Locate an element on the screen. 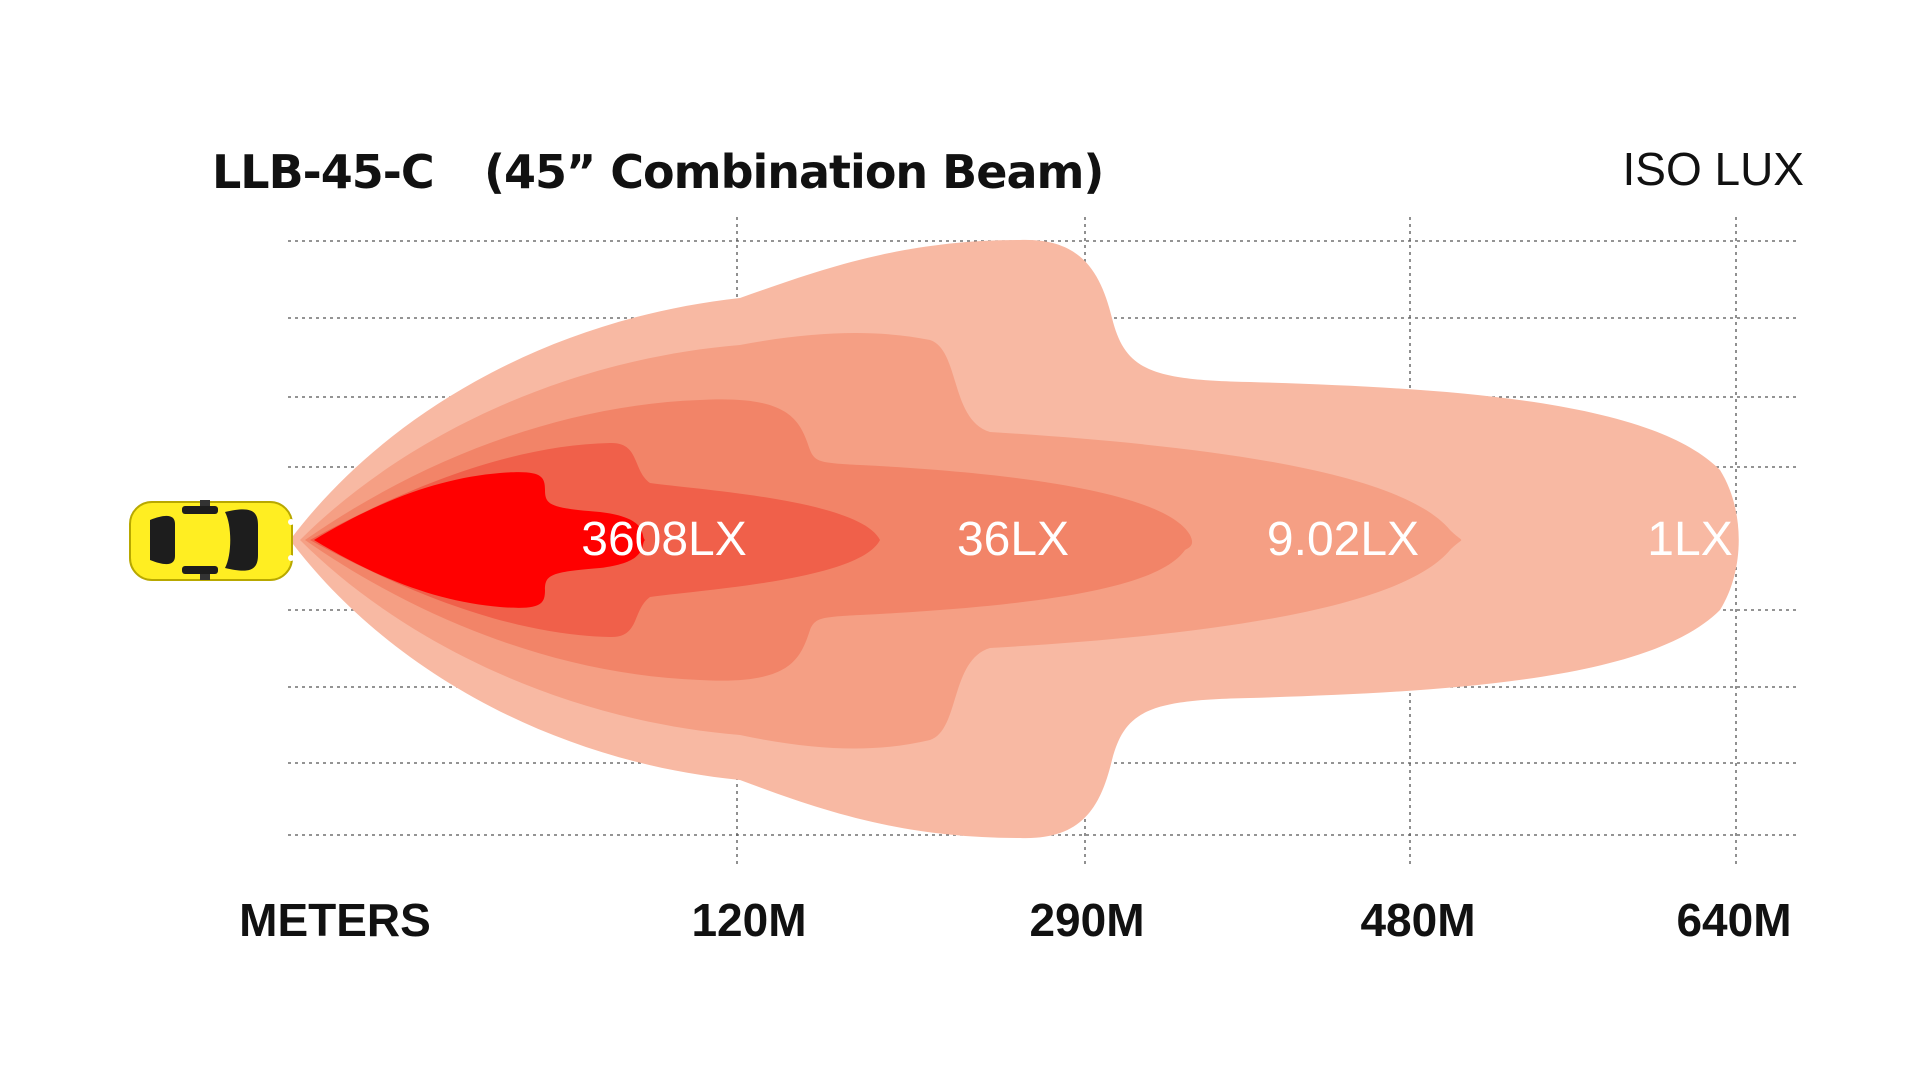 This screenshot has height=1080, width=1920. zone-label-9lx: 9.02LX is located at coordinates (1343, 539).